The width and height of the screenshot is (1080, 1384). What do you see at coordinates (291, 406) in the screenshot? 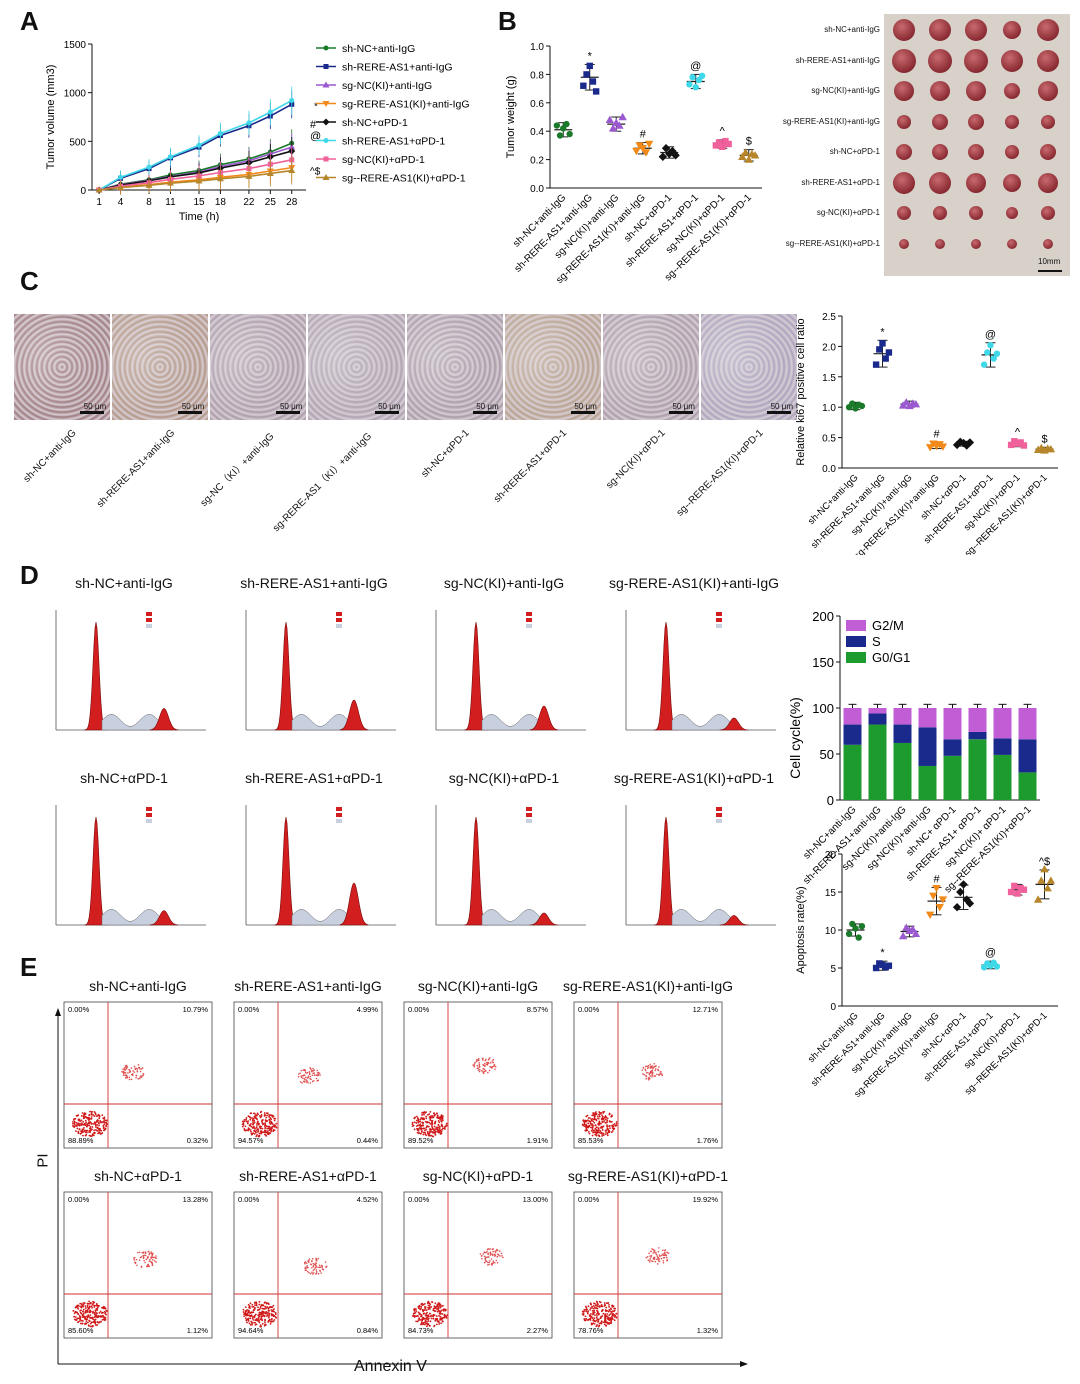
I see `scale-bar-label: 50 μm` at bounding box center [291, 406].